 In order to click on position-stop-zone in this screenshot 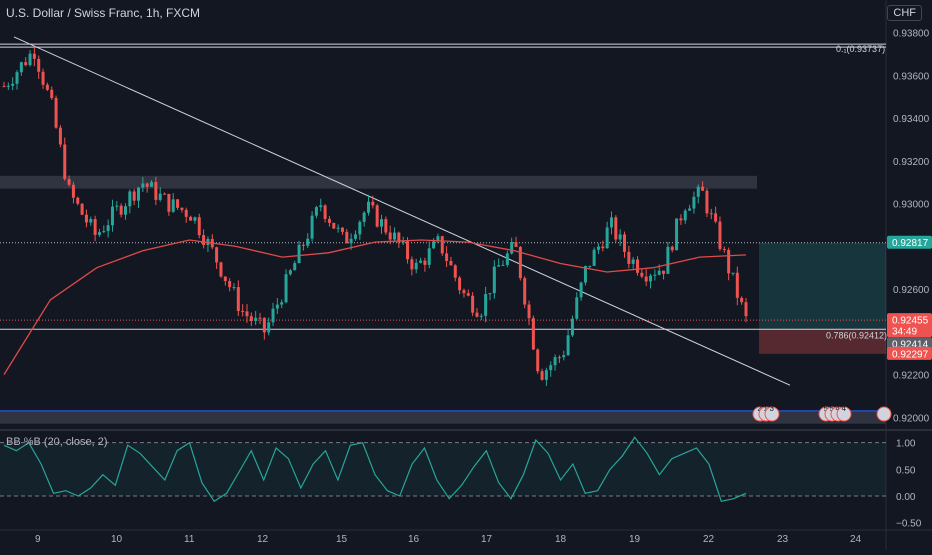, I will do `click(822, 341)`.